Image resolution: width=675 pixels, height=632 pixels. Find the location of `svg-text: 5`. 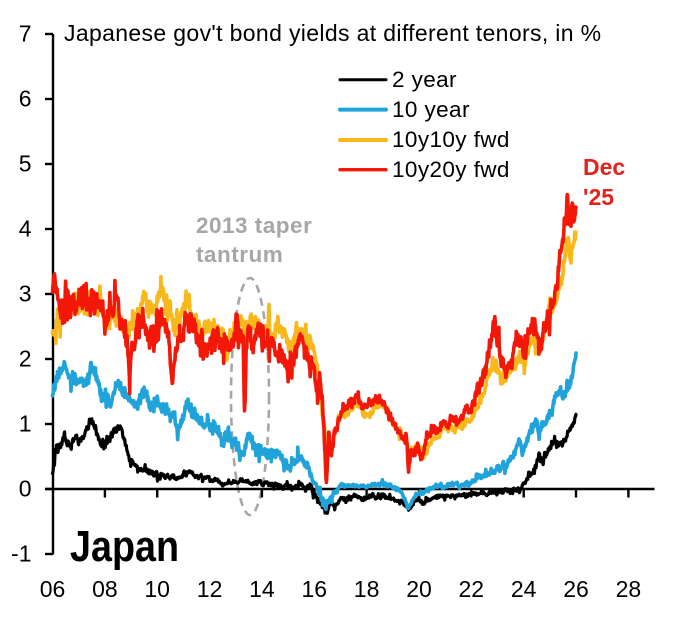

svg-text: 5 is located at coordinates (25, 164).